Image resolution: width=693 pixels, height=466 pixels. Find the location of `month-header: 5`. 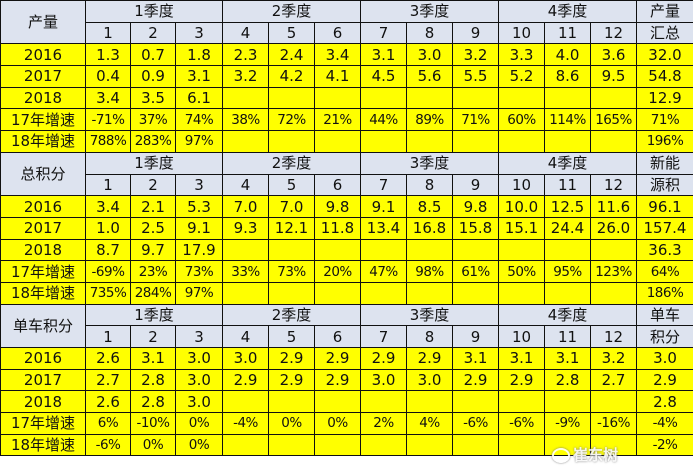

month-header: 5 is located at coordinates (291, 185).